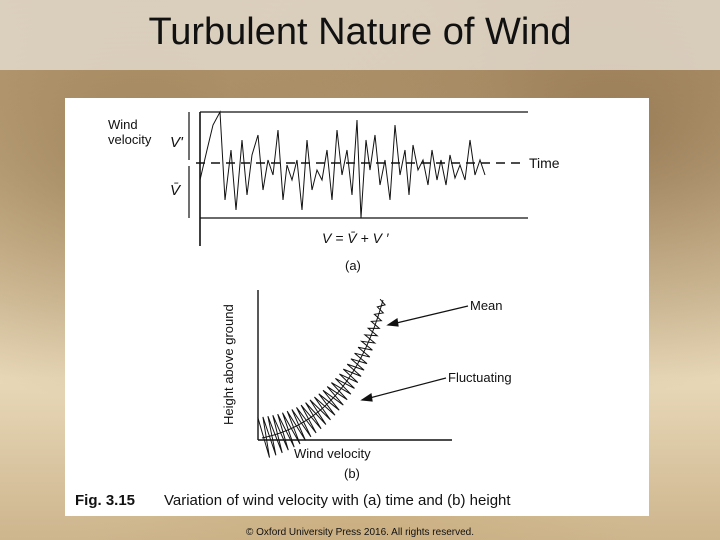 The width and height of the screenshot is (720, 540). Describe the element at coordinates (360, 35) in the screenshot. I see `slide-title: Turbulent Nature of Wind` at that location.